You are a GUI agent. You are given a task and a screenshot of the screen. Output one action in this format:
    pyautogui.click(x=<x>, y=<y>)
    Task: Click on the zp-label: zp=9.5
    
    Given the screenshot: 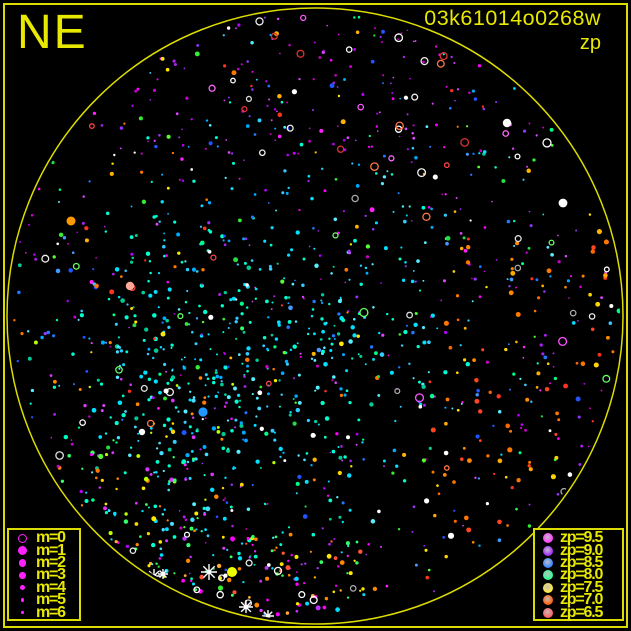 What is the action you would take?
    pyautogui.click(x=581, y=538)
    